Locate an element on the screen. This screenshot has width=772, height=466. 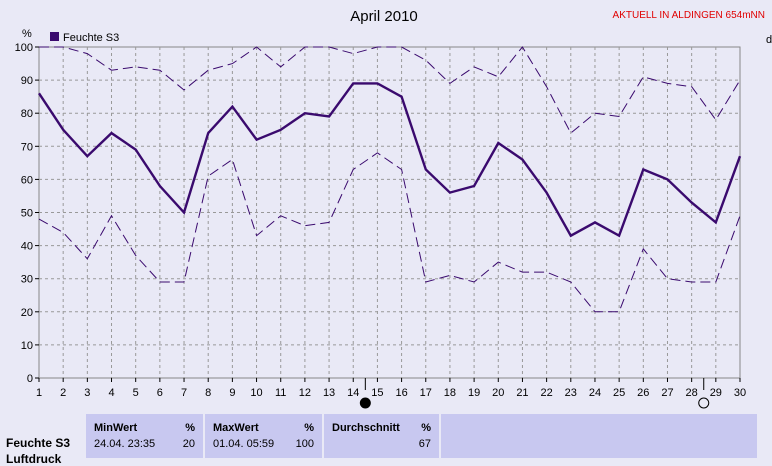
x-tick-label: 30 is located at coordinates (740, 393).